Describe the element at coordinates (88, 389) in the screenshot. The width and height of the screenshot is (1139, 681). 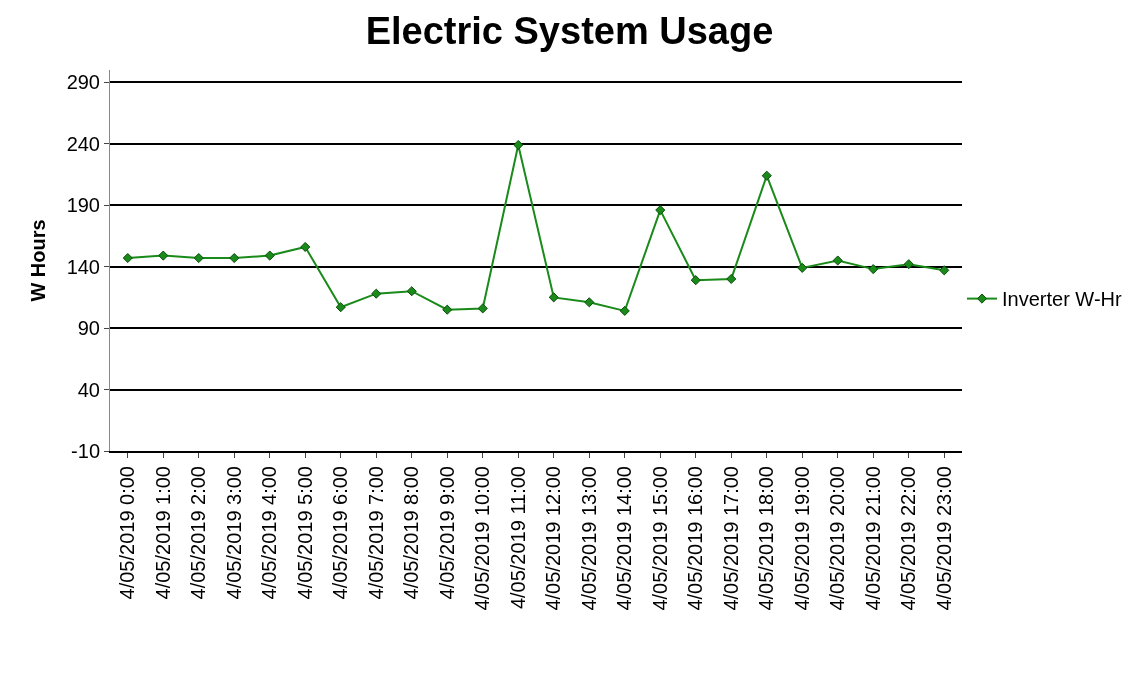
I see `y-tick-label: 40` at that location.